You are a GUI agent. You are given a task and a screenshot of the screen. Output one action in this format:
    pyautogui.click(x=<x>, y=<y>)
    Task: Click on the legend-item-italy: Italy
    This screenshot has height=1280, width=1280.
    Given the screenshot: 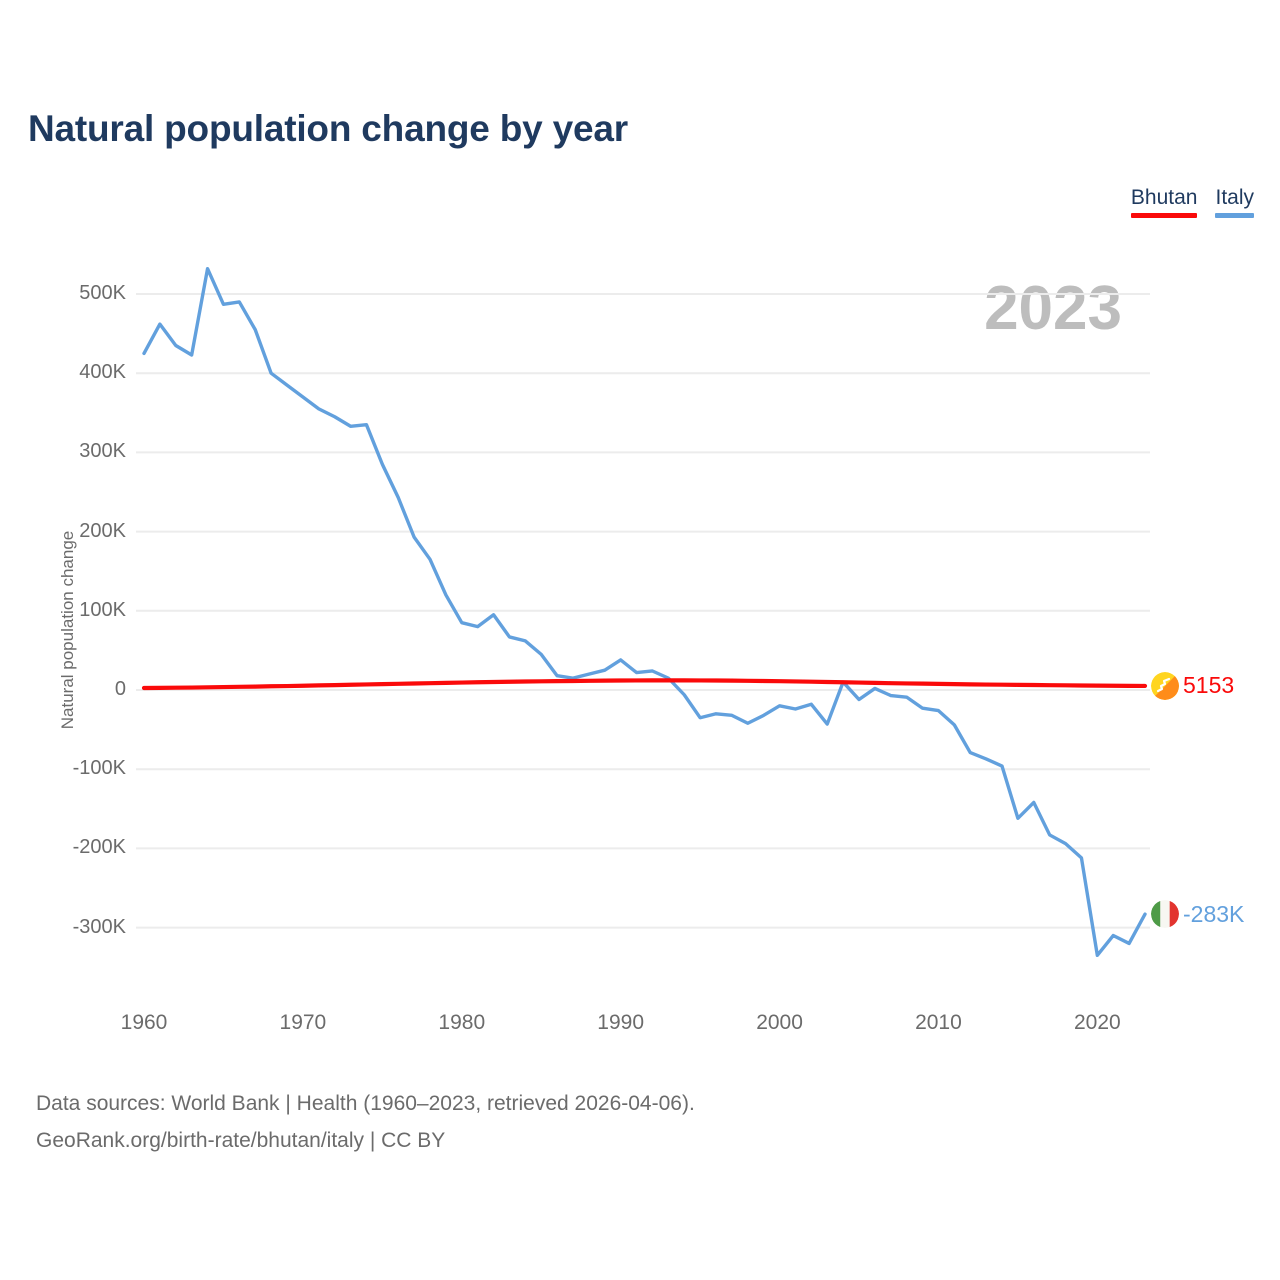 What is the action you would take?
    pyautogui.click(x=1234, y=202)
    